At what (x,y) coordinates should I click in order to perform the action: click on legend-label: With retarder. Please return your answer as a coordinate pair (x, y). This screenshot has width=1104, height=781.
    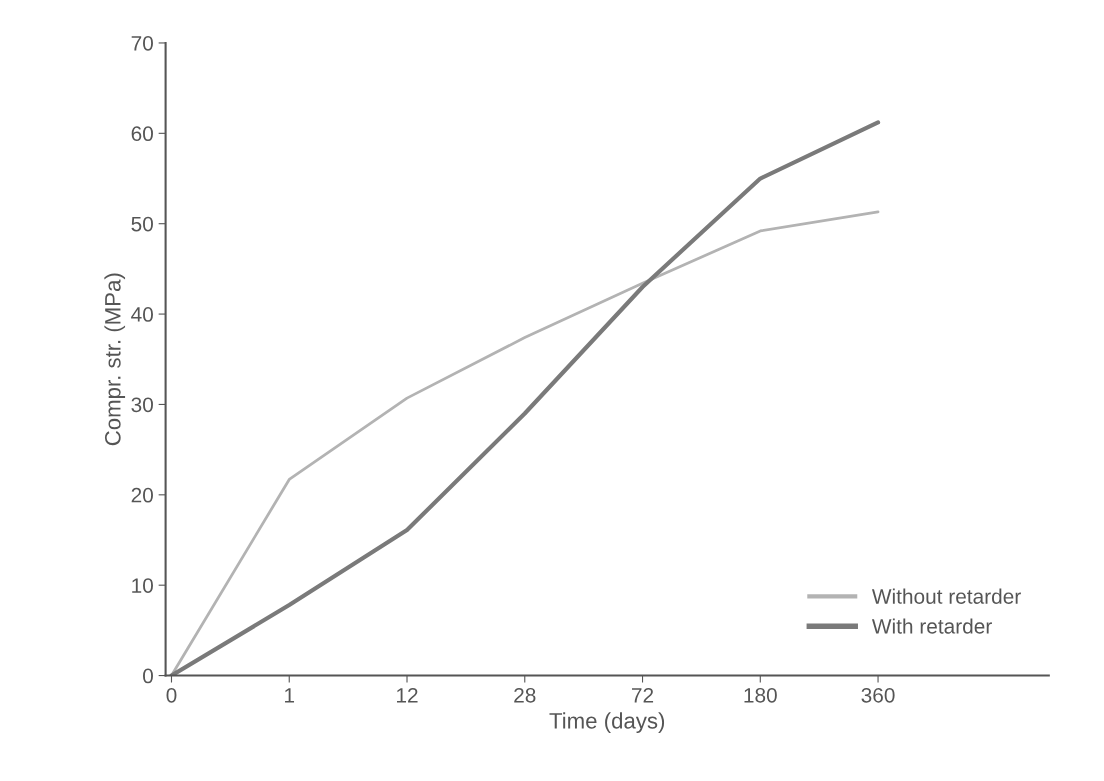
    Looking at the image, I should click on (931, 626).